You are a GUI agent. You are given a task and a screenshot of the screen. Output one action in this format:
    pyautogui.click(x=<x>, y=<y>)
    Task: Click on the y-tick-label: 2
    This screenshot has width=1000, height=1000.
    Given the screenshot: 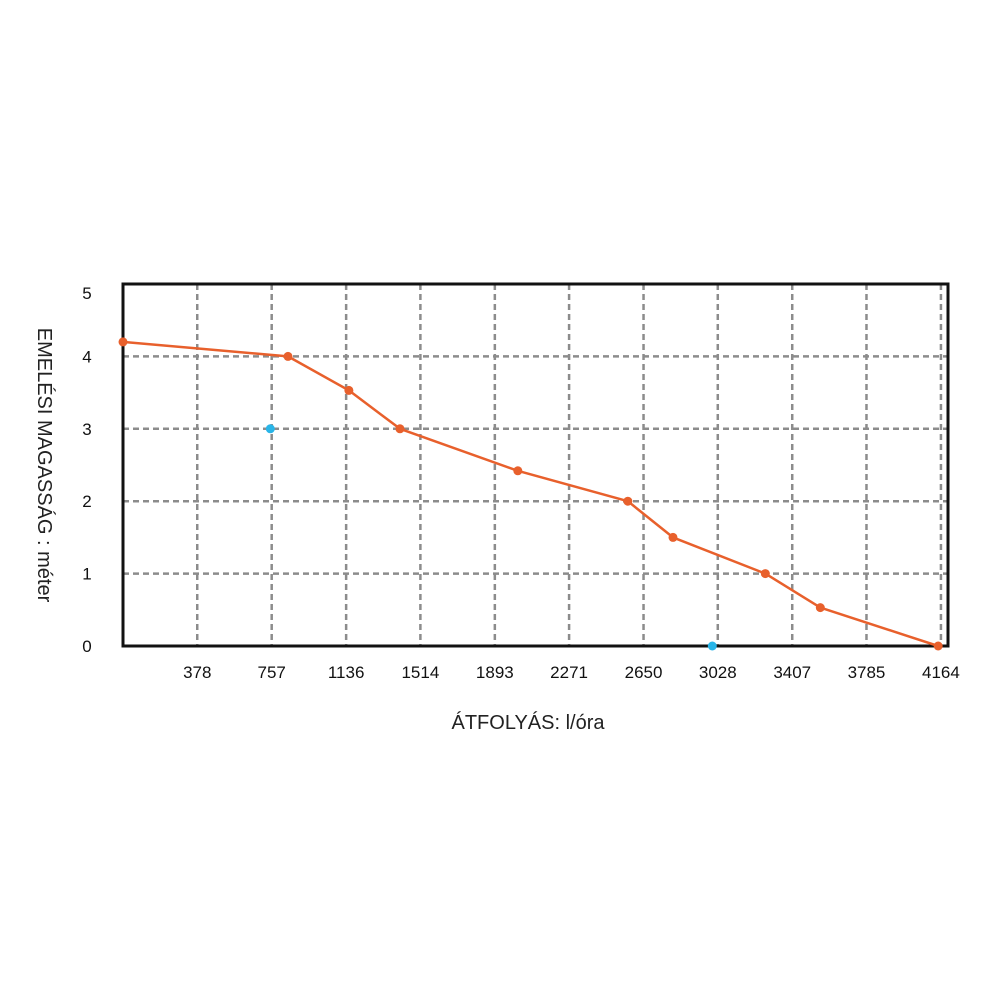 What is the action you would take?
    pyautogui.click(x=86, y=501)
    